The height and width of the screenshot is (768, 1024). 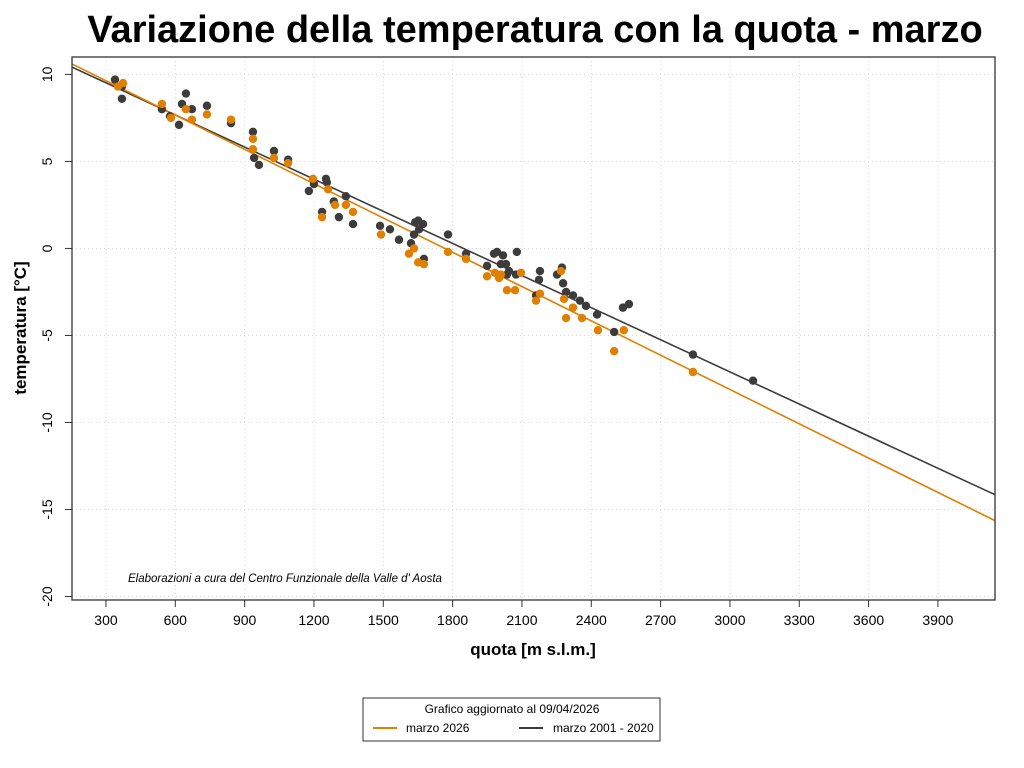 What do you see at coordinates (47, 335) in the screenshot?
I see `y-tick-label: -5` at bounding box center [47, 335].